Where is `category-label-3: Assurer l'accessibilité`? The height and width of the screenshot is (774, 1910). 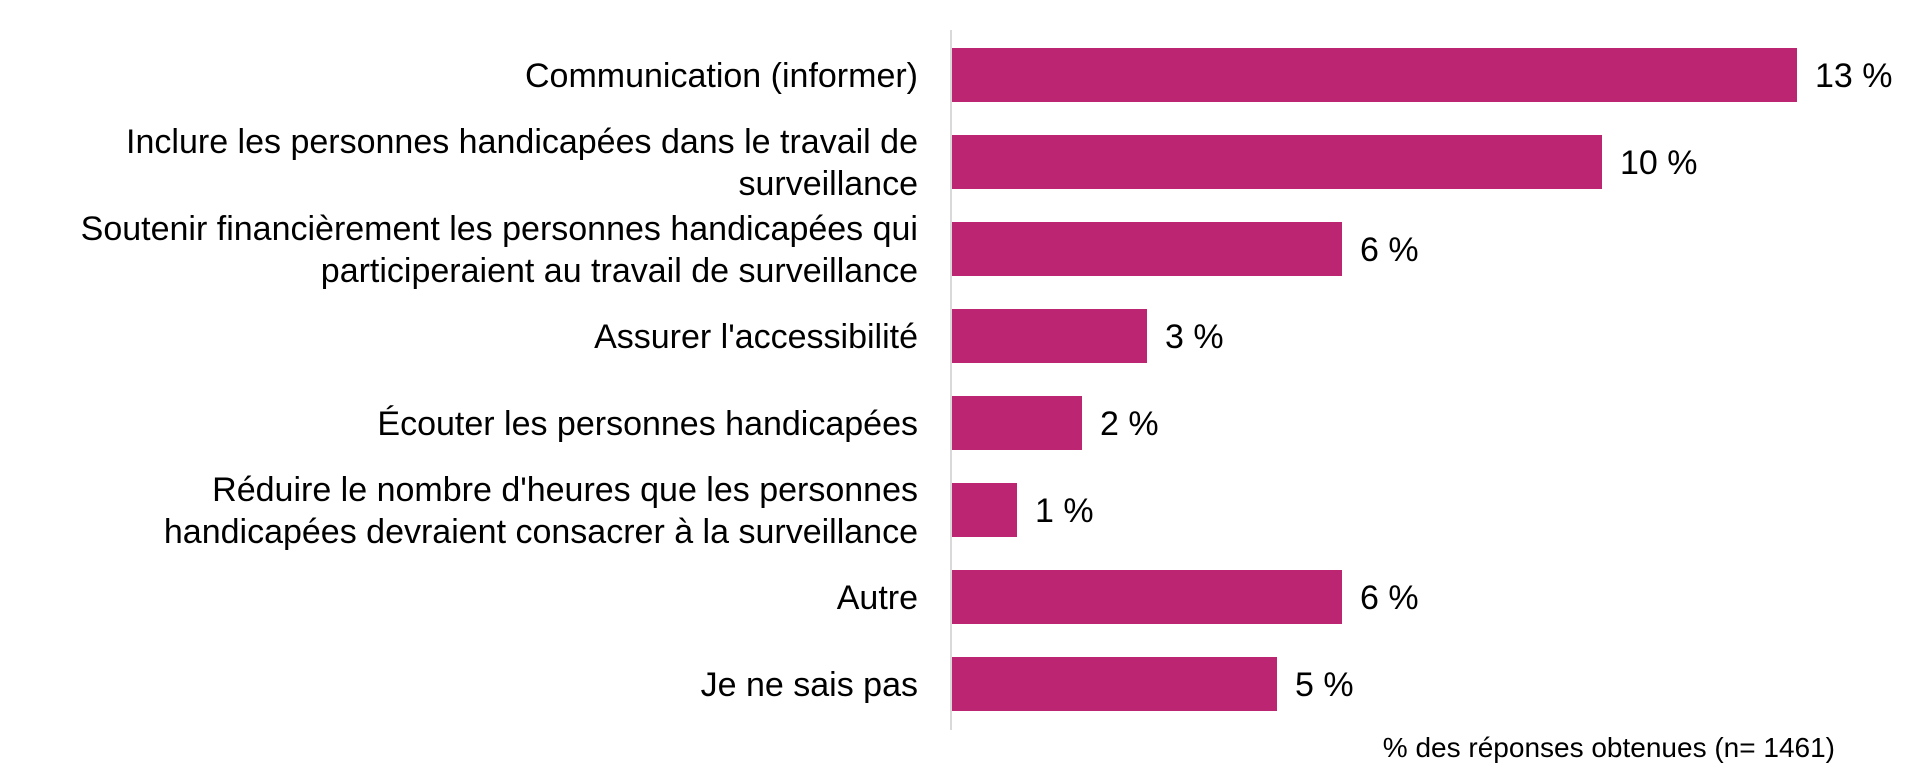 category-label-3: Assurer l'accessibilité is located at coordinates (756, 337).